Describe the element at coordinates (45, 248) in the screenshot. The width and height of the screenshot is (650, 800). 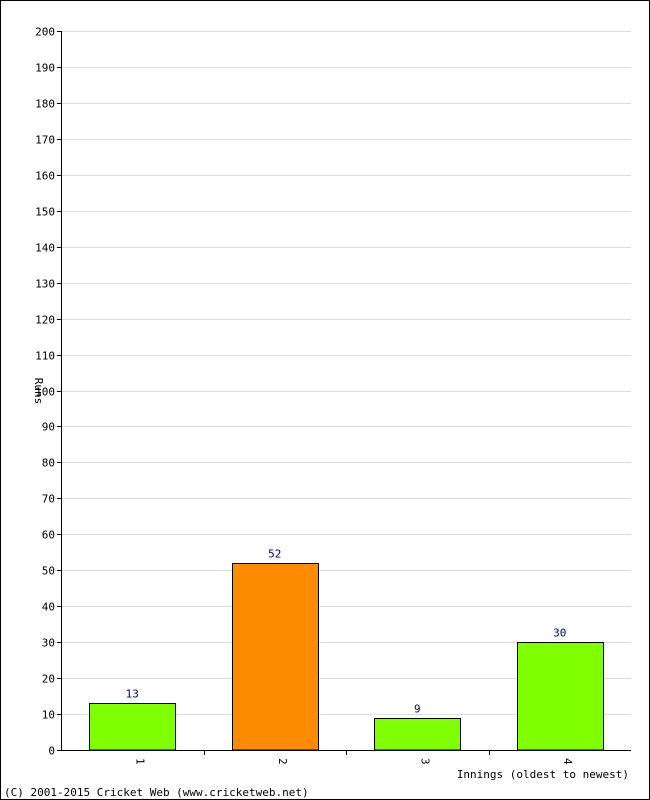
I see `y-tick-label: 140` at that location.